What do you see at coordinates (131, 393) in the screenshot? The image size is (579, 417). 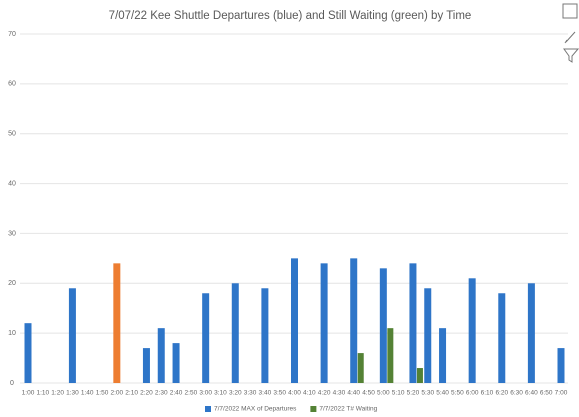 I see `x-tick-label: 2:10` at bounding box center [131, 393].